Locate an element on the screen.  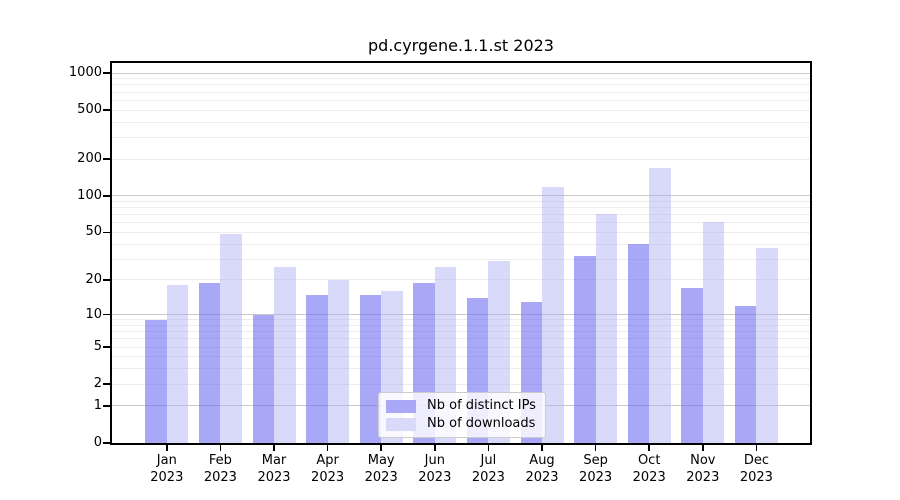
major-gridline is located at coordinates (461, 196).